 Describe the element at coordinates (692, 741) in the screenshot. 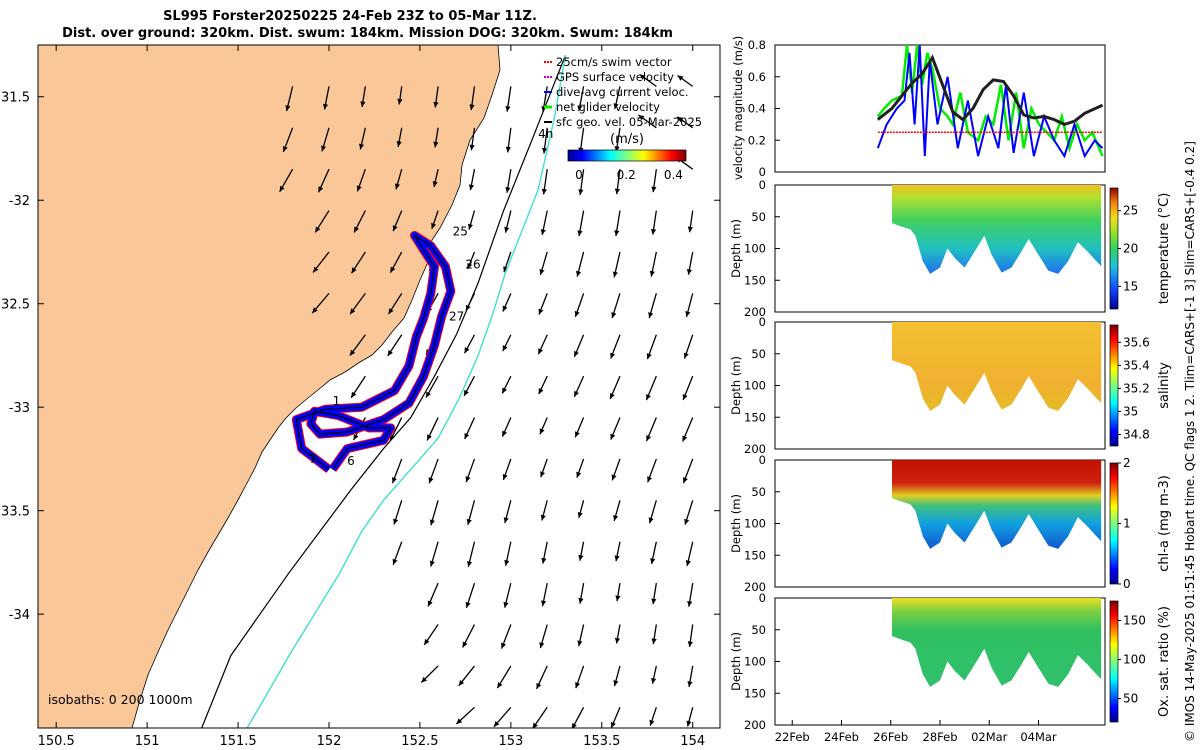

I see `map-x-tick-label: 154` at that location.